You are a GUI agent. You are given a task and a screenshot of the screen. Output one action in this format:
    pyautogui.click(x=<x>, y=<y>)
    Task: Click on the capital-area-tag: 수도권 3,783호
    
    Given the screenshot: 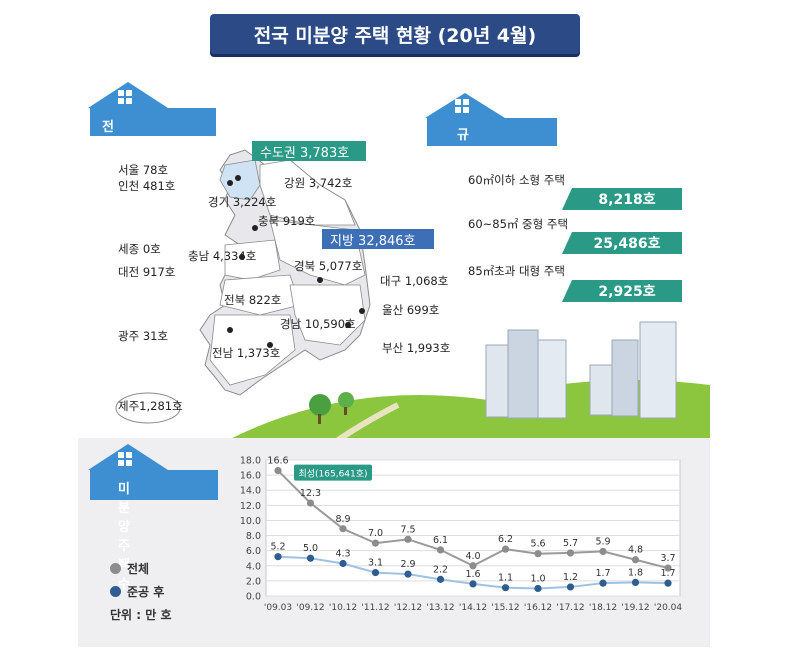 What is the action you would take?
    pyautogui.click(x=309, y=151)
    